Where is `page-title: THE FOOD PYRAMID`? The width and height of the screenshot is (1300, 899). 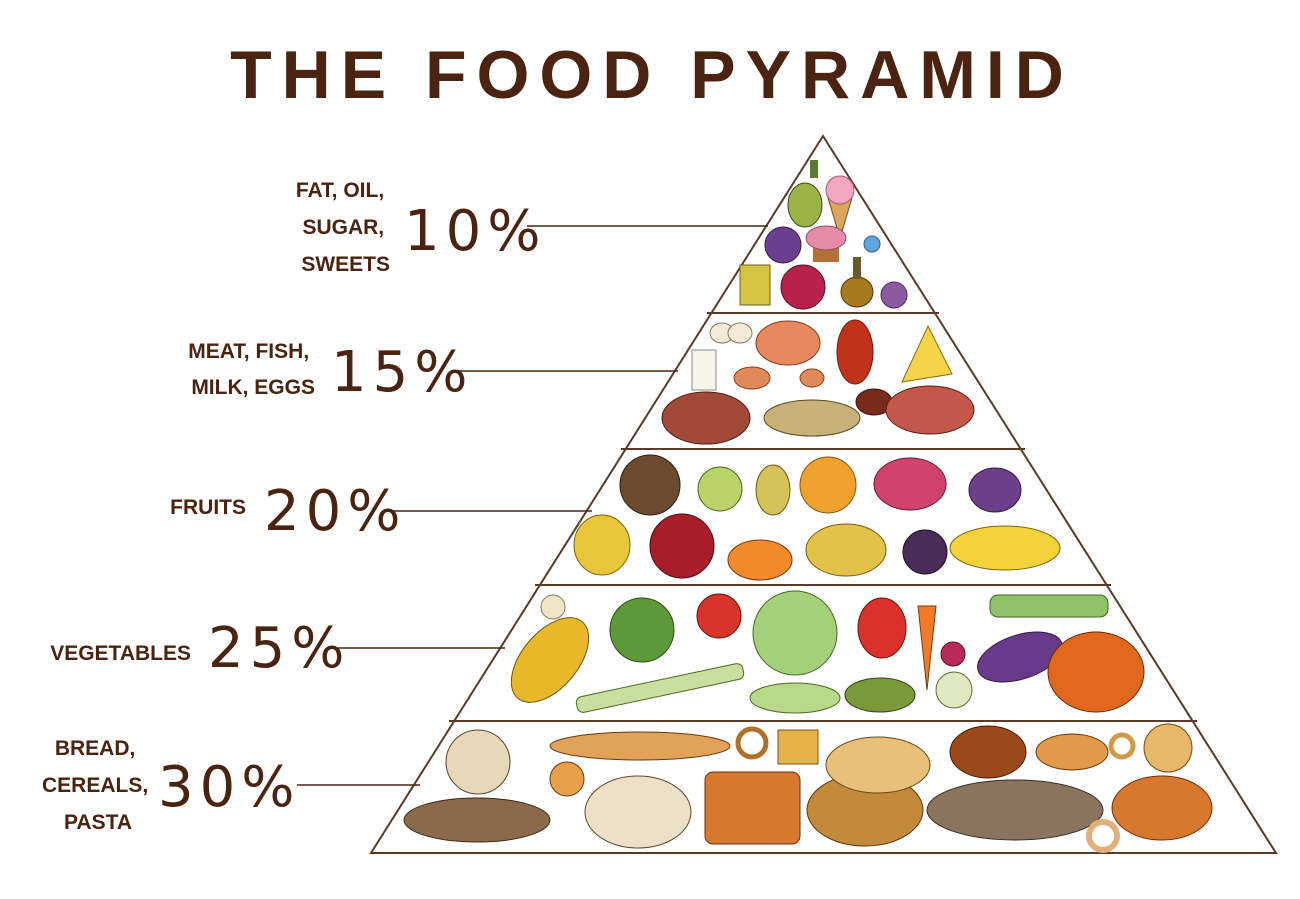 page-title: THE FOOD PYRAMID is located at coordinates (652, 75).